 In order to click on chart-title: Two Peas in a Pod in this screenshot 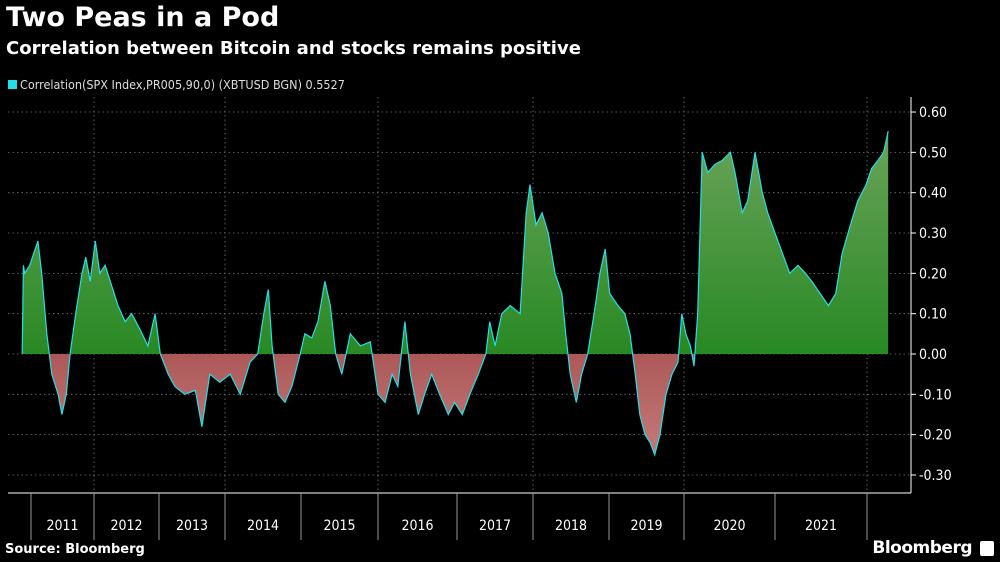, I will do `click(143, 17)`.